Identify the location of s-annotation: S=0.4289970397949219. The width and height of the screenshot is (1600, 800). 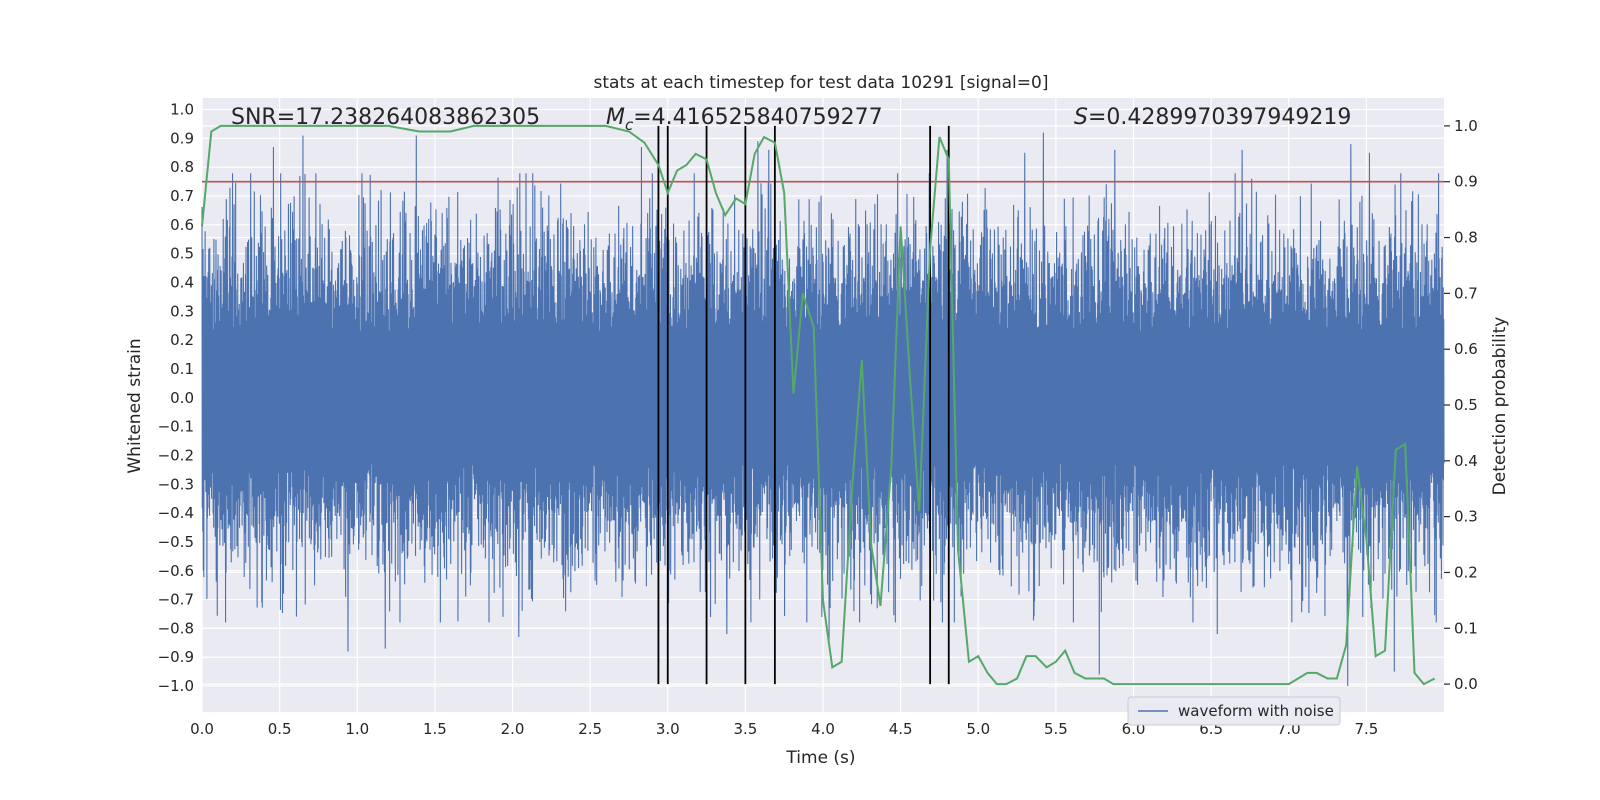
(1212, 117).